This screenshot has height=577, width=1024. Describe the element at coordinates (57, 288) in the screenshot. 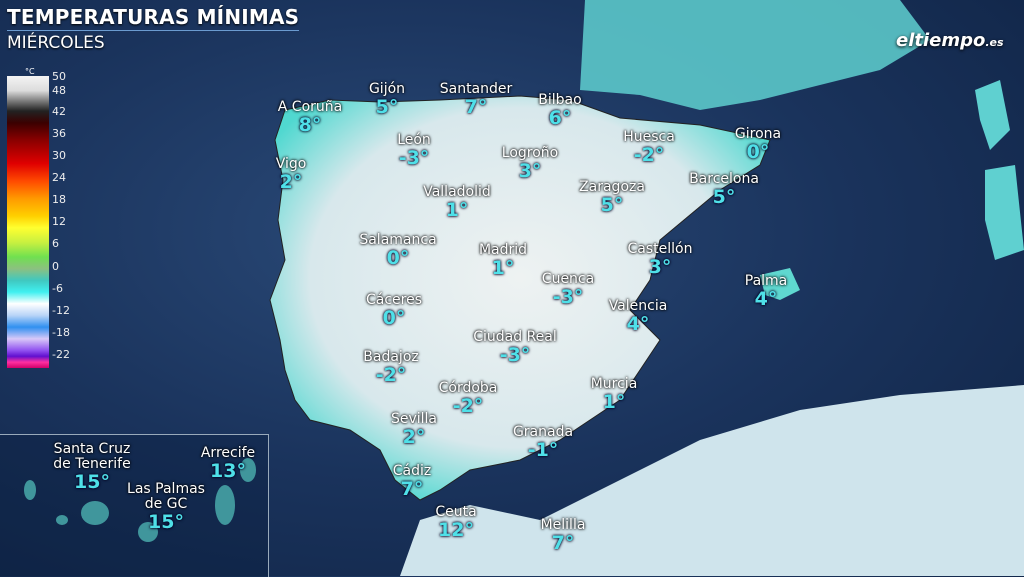

I see `legend-tick: -6` at that location.